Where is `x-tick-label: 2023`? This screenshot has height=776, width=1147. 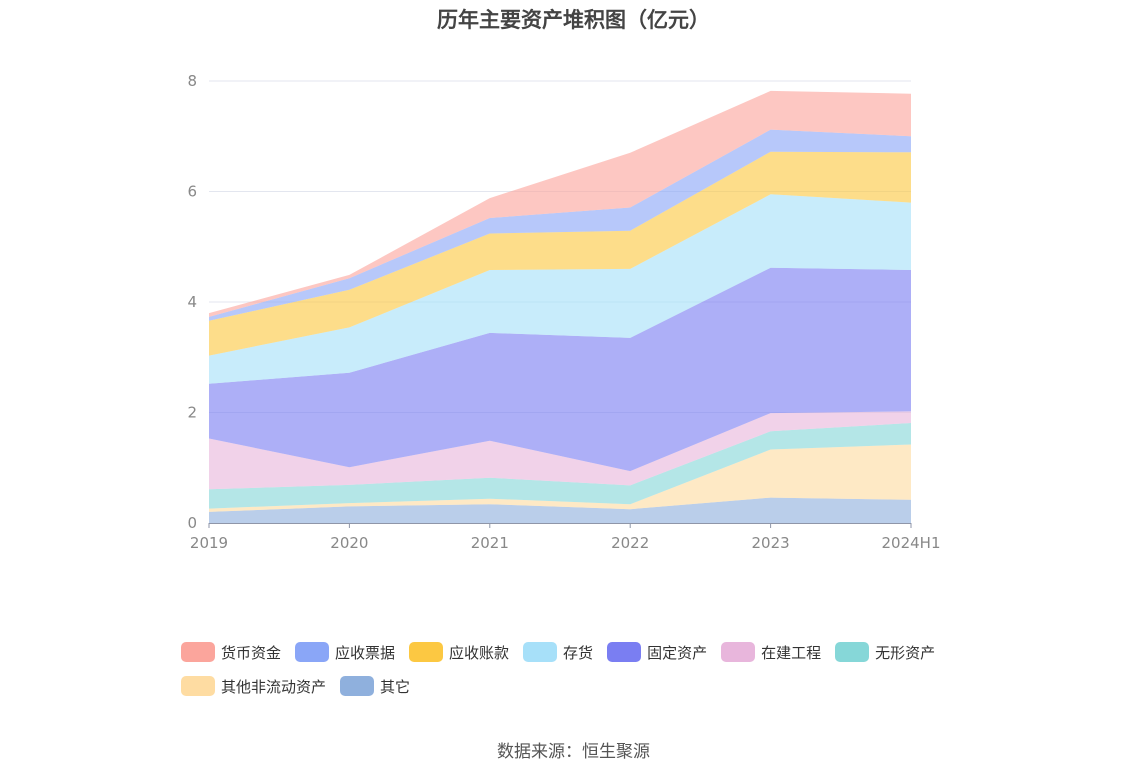
x-tick-label: 2023 is located at coordinates (771, 543).